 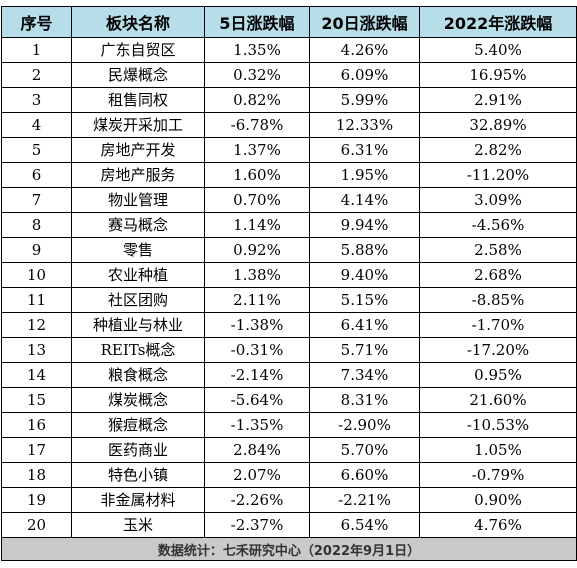 What do you see at coordinates (138, 350) in the screenshot?
I see `cell-sector-name: REITs概念` at bounding box center [138, 350].